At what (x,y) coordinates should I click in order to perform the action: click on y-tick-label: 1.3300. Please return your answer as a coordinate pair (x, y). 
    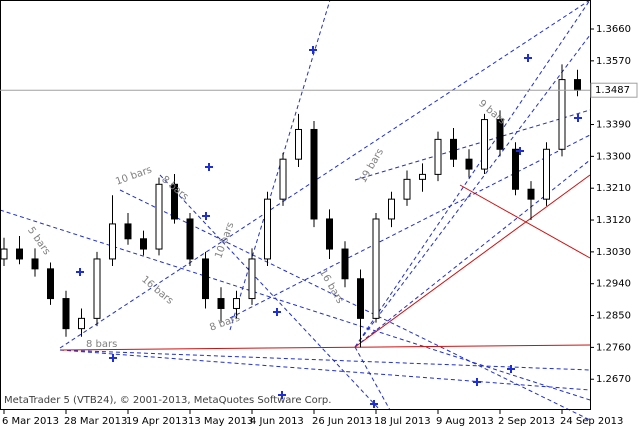
    Looking at the image, I should click on (613, 156).